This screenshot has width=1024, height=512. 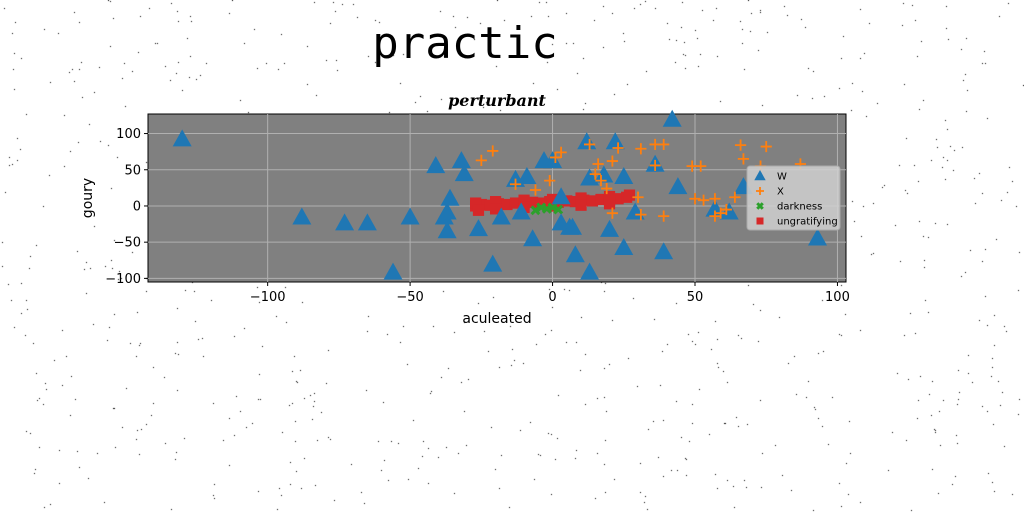 I want to click on y-tick-label: 100, so click(x=128, y=134).